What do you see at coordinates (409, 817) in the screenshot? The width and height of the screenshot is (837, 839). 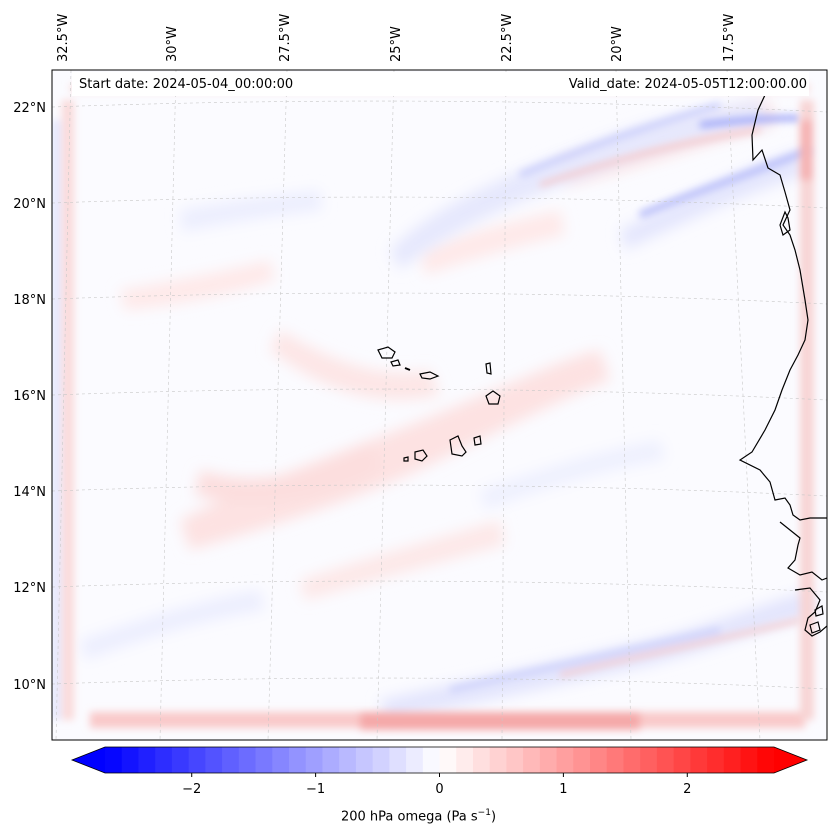 I see `colorbar-label-text: 200 hPa omega (Pa s` at bounding box center [409, 817].